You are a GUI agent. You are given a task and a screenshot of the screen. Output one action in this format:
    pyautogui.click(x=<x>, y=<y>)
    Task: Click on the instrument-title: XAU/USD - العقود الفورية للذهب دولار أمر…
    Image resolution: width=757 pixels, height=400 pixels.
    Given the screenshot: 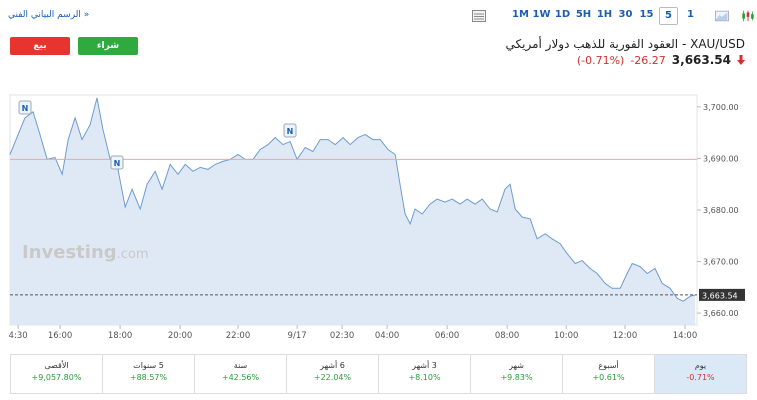 What is the action you would take?
    pyautogui.click(x=625, y=44)
    